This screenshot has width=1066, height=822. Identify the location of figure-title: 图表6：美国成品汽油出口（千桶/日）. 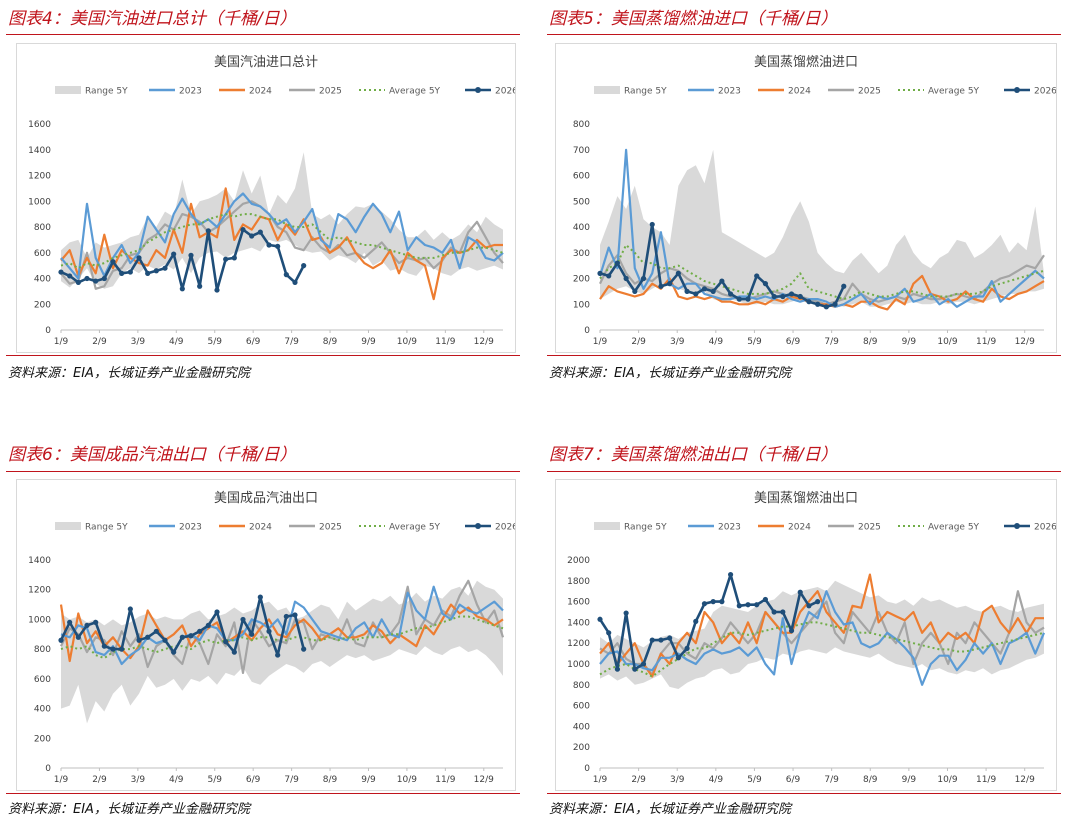
(152, 455).